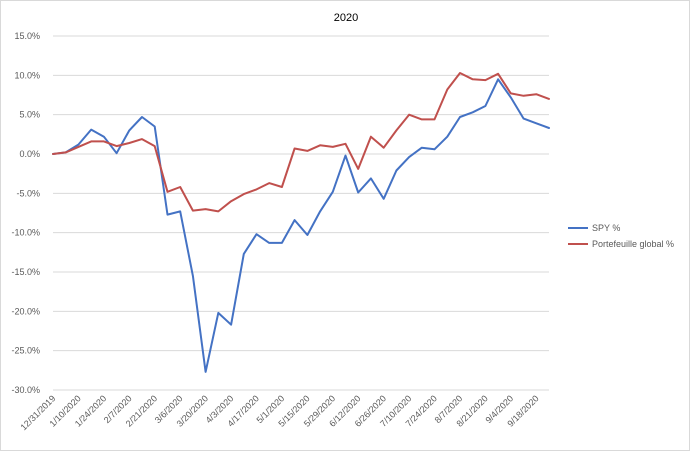  I want to click on y-tick-label: -10.0%, so click(25, 233).